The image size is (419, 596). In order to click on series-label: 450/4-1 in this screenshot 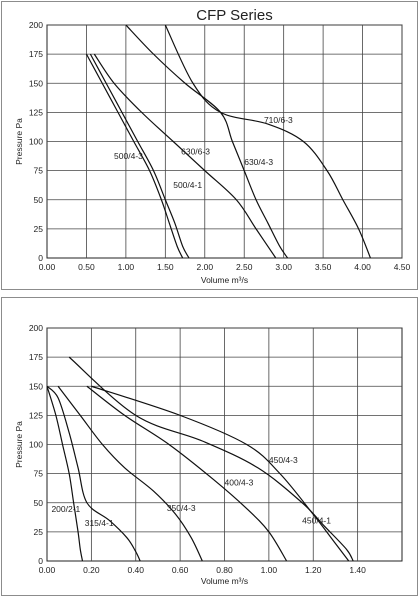, I will do `click(316, 521)`.